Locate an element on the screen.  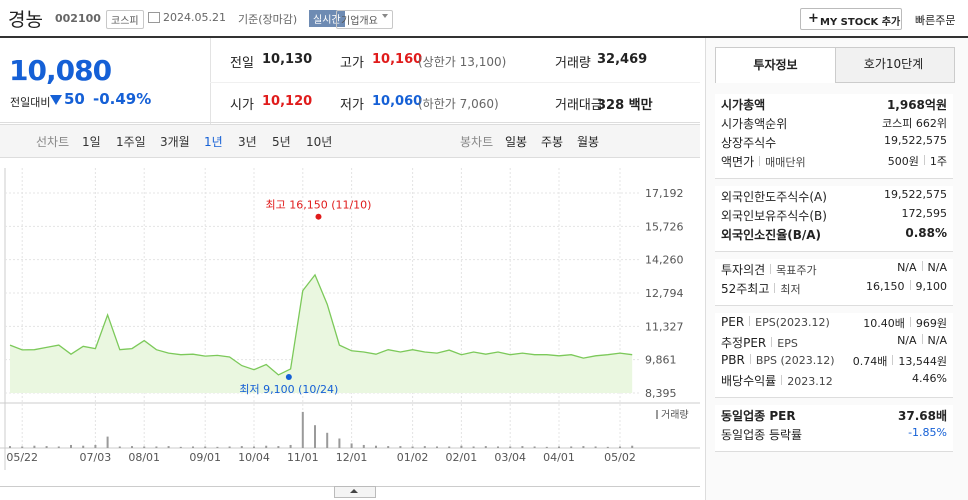
candle-chart-label: 봉차트 is located at coordinates (477, 142).